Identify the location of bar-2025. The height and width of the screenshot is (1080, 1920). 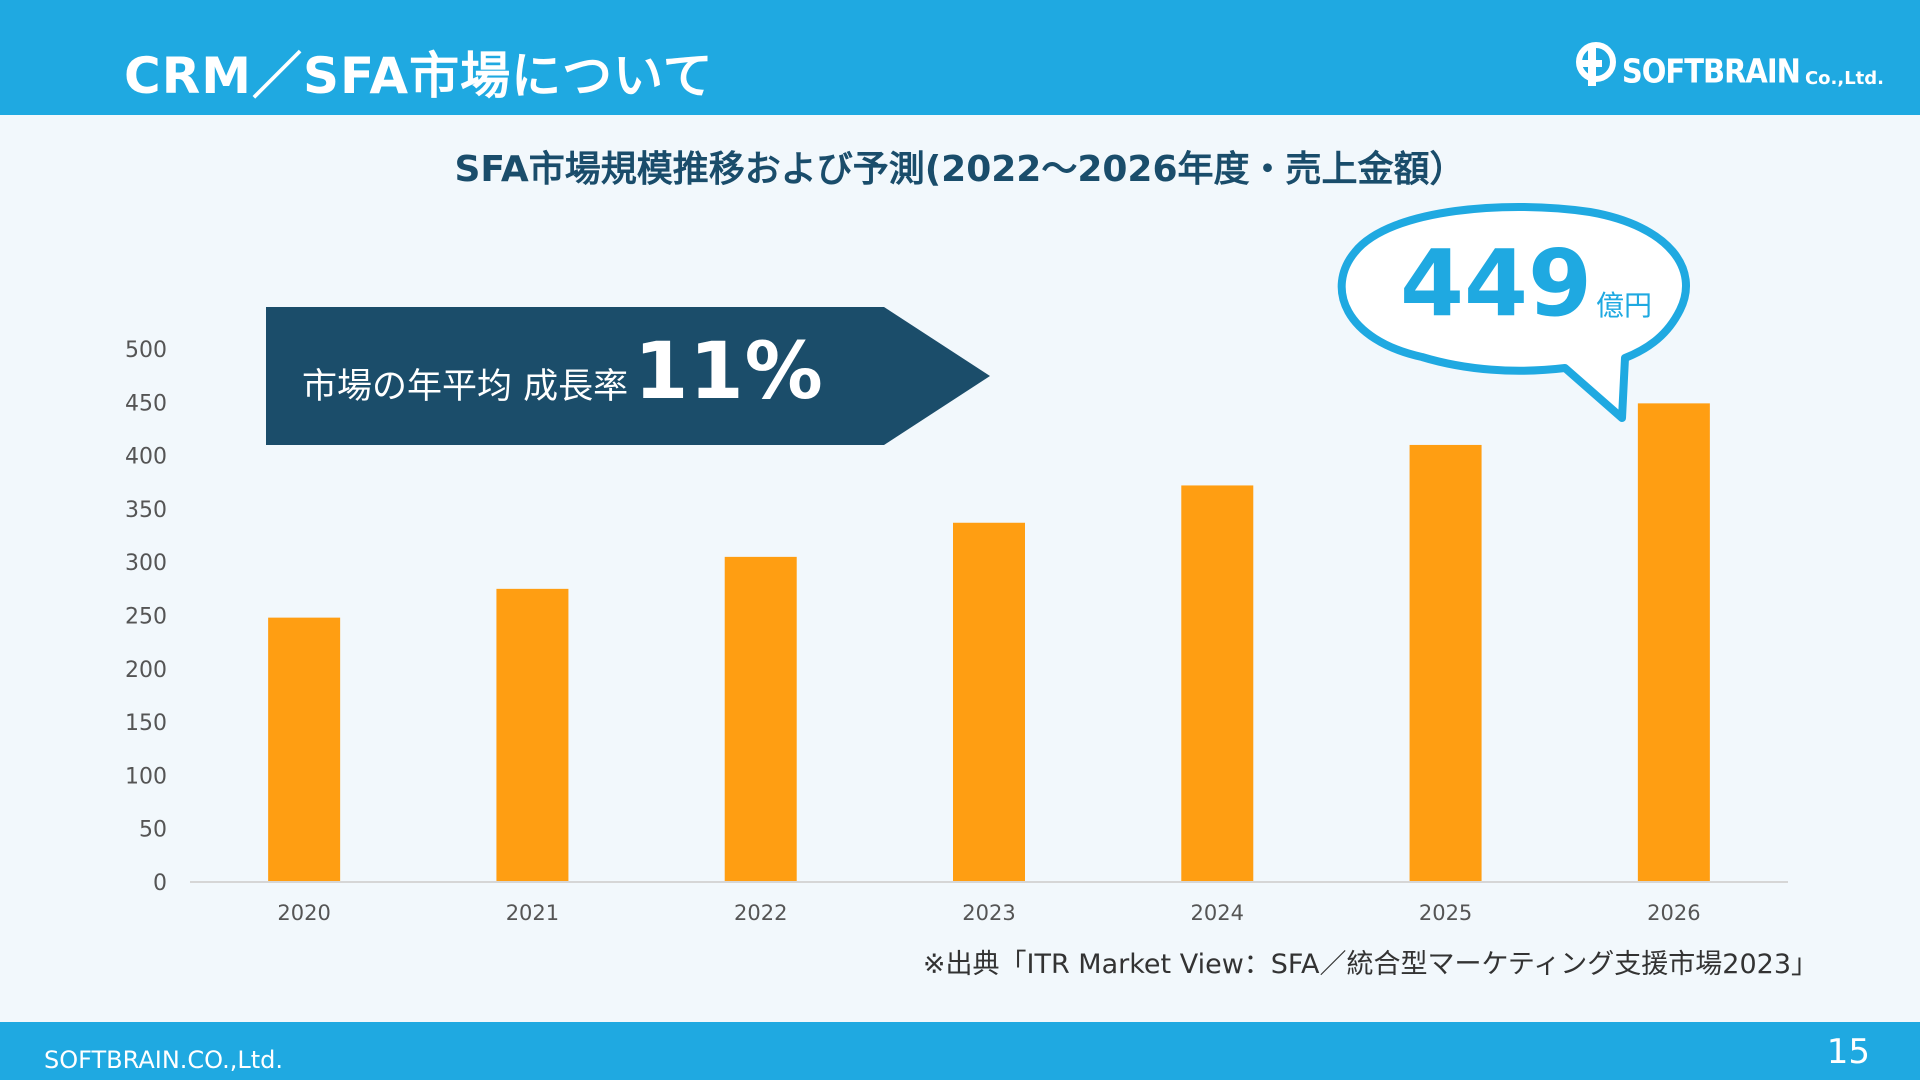
(1445, 663).